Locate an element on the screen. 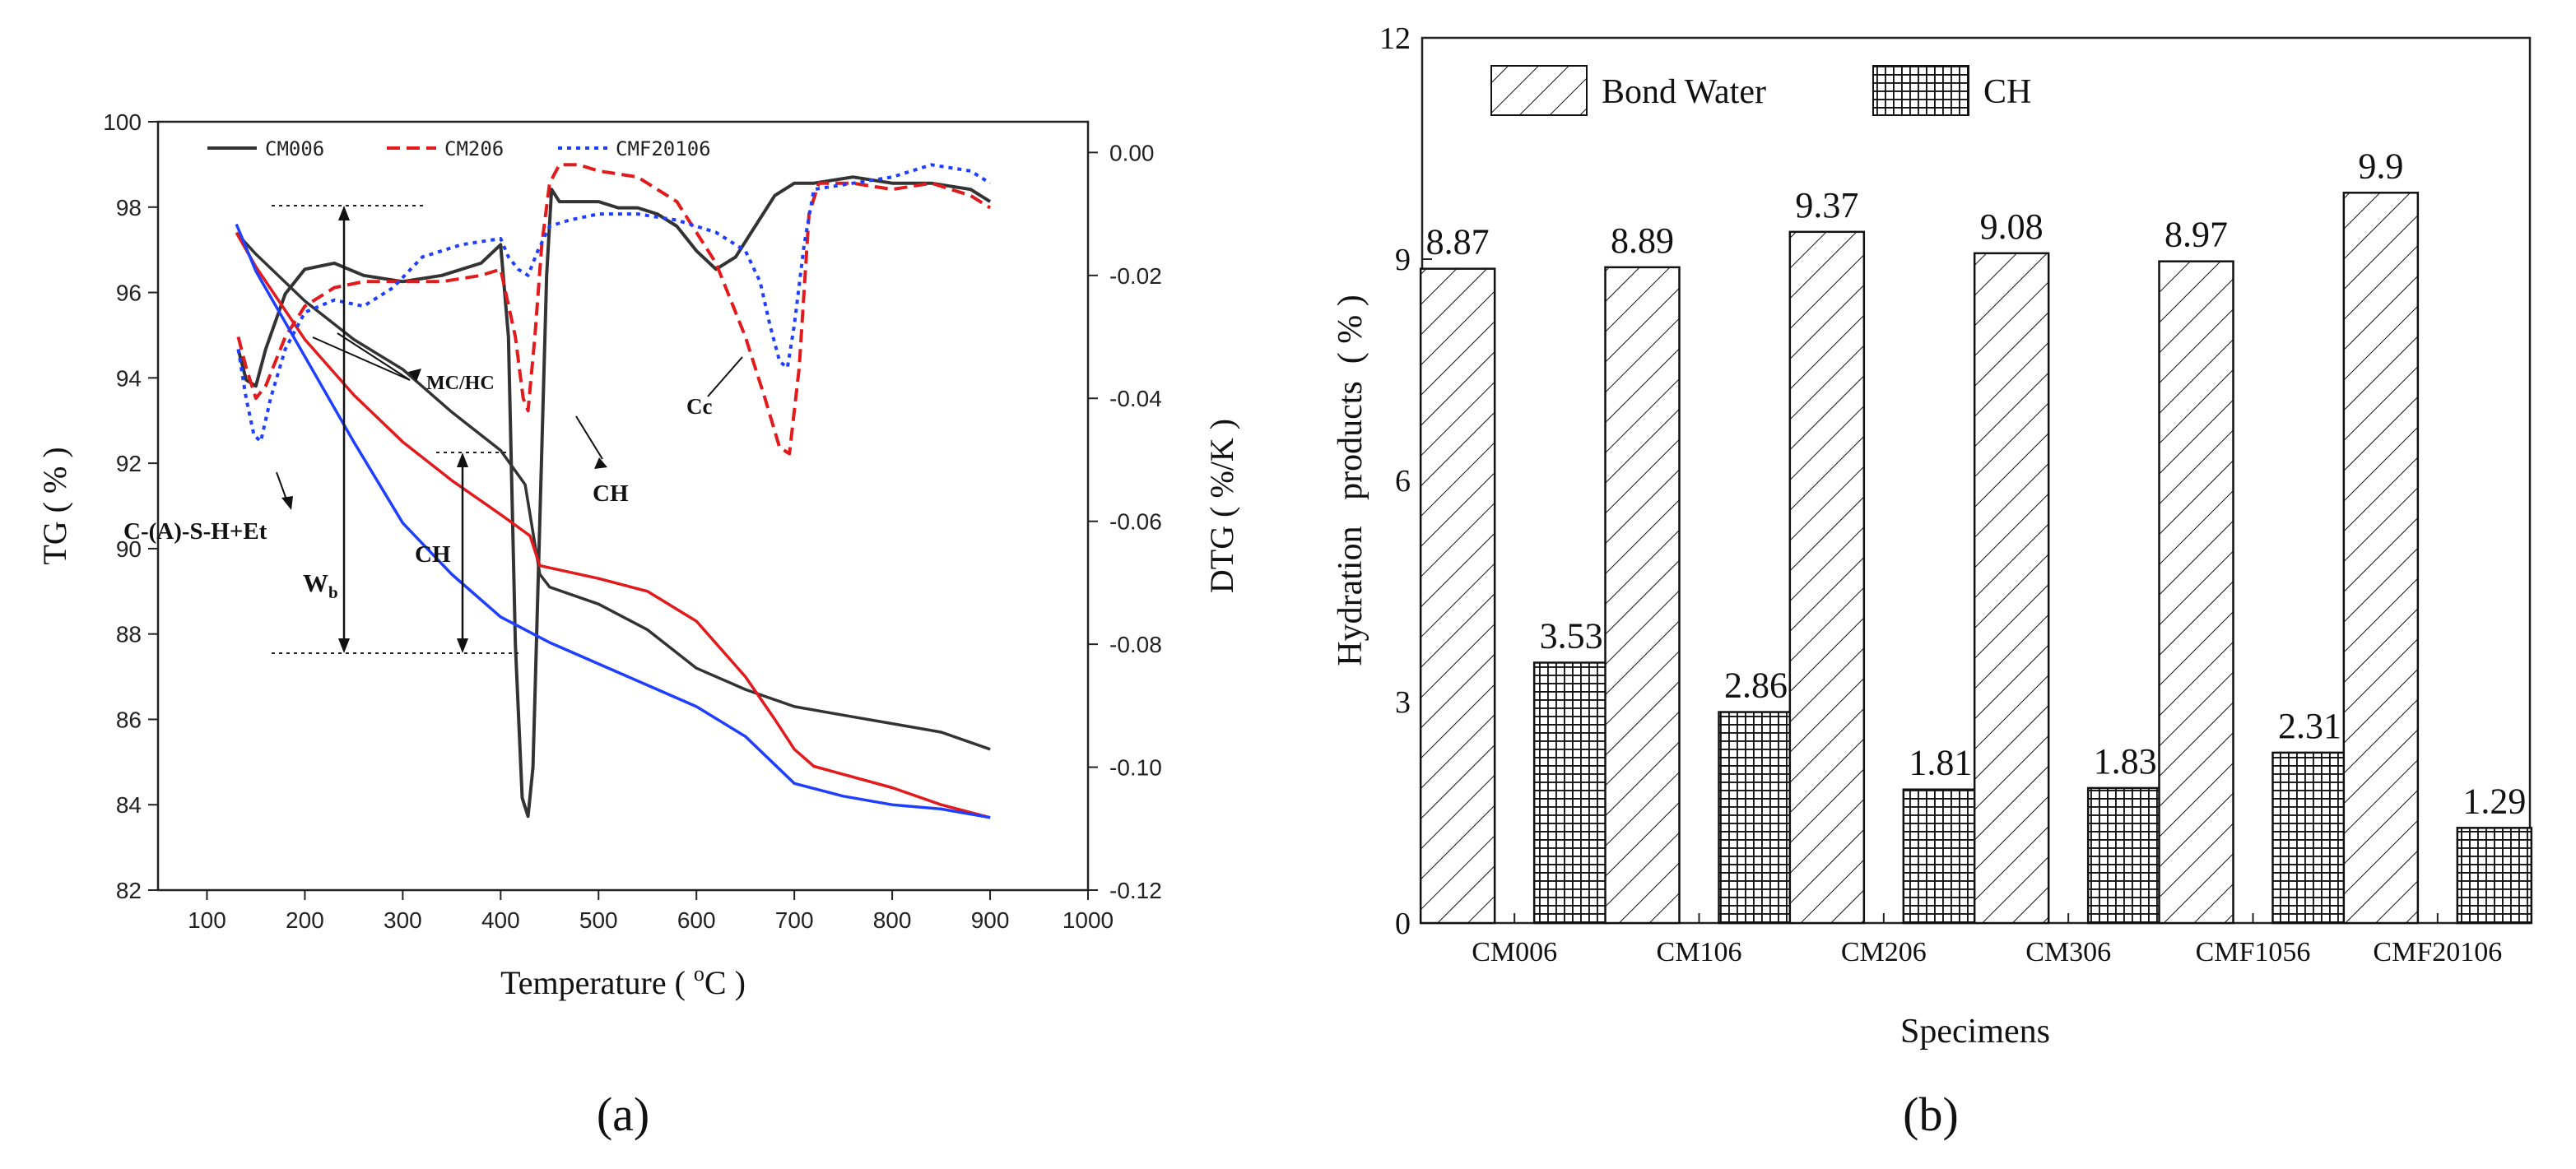  bar-ch-cmf20106 is located at coordinates (2494, 876).